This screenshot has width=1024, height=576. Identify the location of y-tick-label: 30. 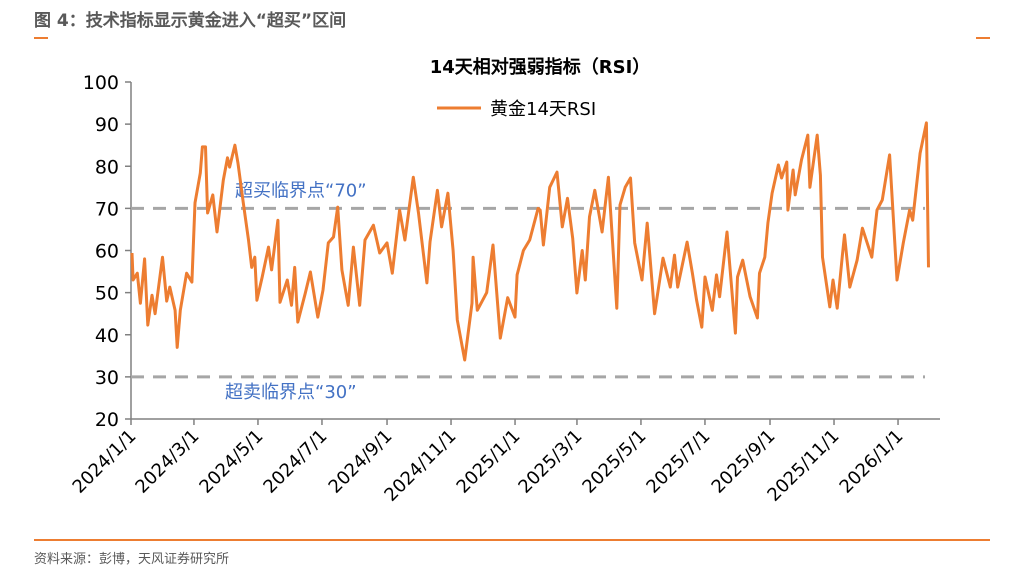
(107, 378).